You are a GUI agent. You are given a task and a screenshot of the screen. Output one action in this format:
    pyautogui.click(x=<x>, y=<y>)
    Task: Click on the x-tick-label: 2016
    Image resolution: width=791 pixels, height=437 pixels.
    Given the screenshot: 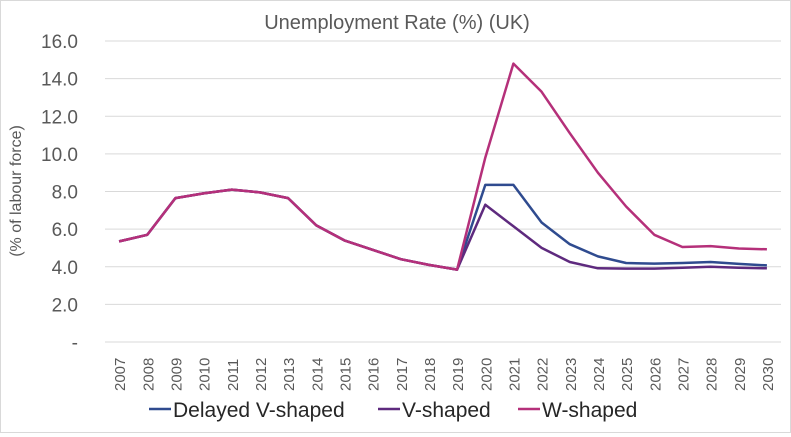 What is the action you would take?
    pyautogui.click(x=374, y=374)
    